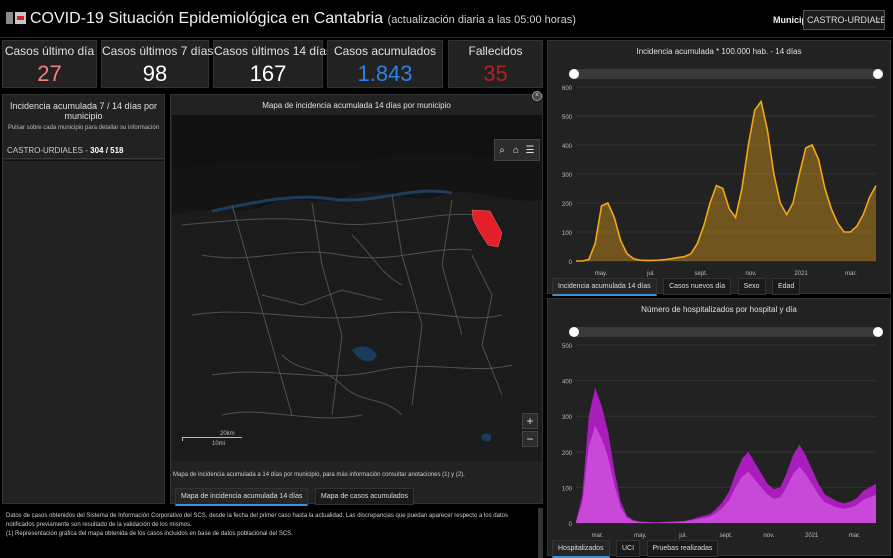  What do you see at coordinates (495, 73) in the screenshot?
I see `kpi-value: 35` at bounding box center [495, 73].